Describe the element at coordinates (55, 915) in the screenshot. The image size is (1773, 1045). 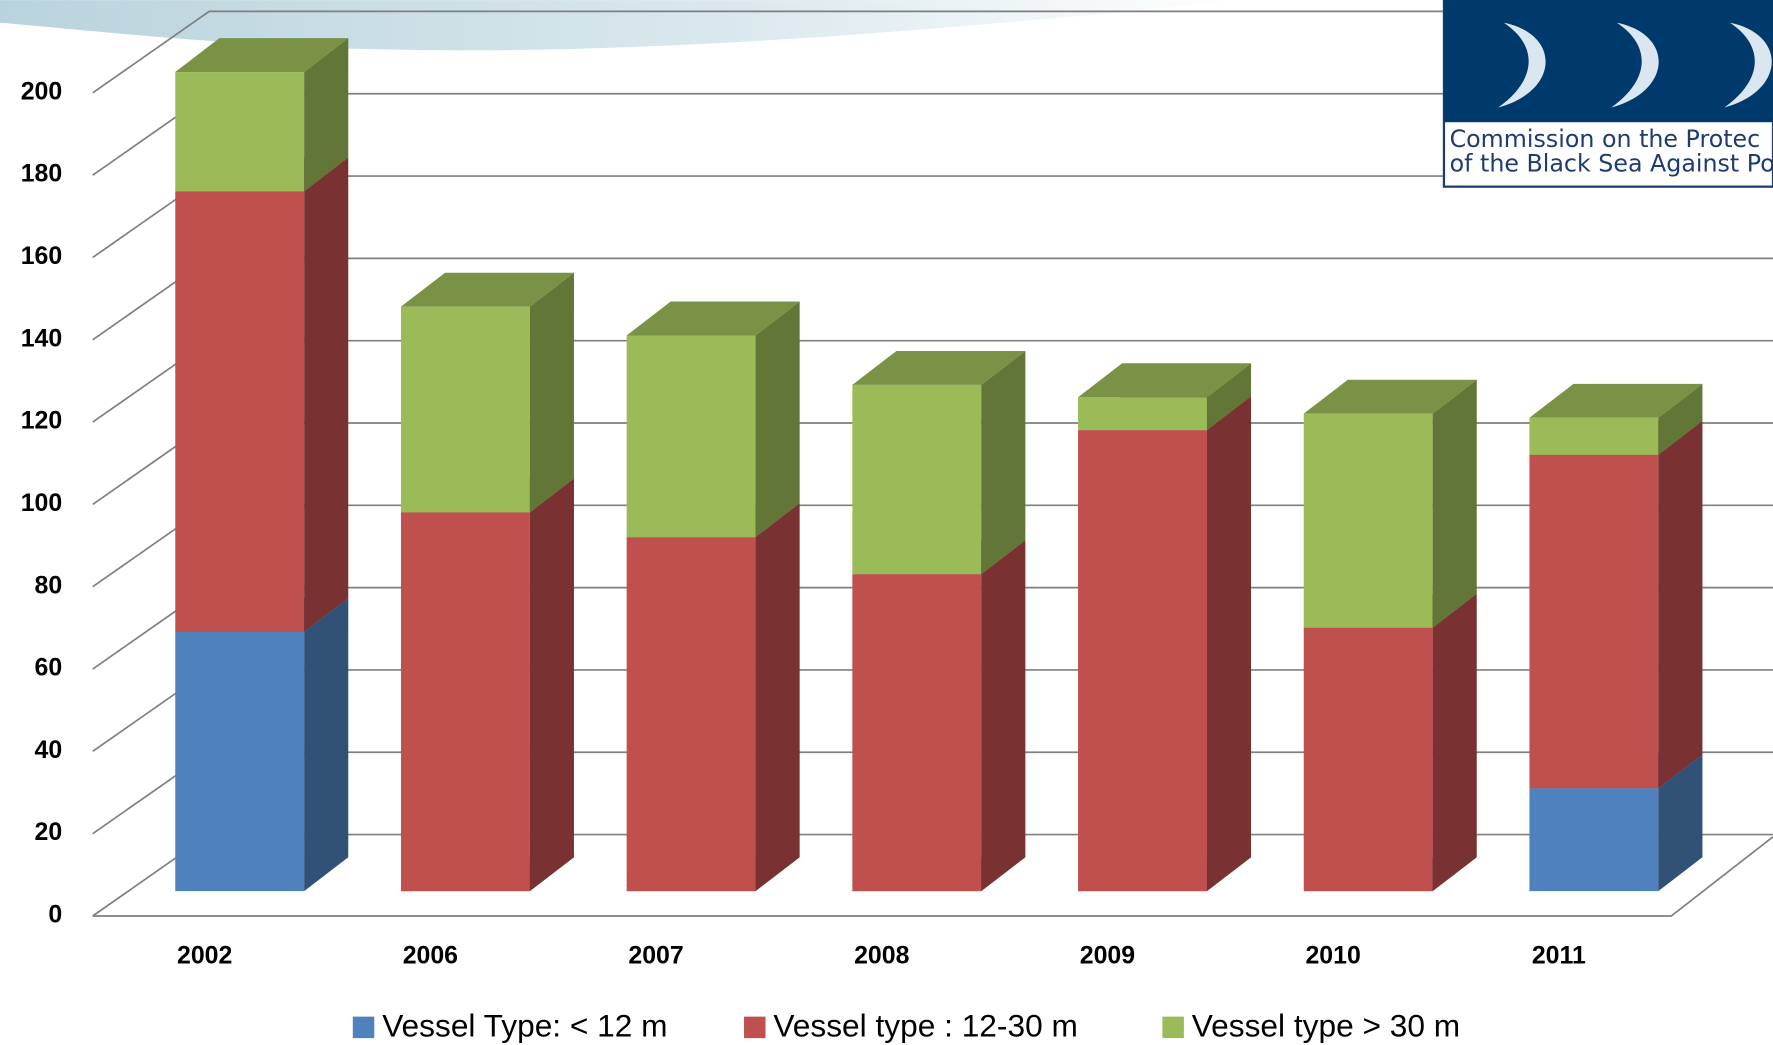
I see `y-tick-label: 0` at that location.